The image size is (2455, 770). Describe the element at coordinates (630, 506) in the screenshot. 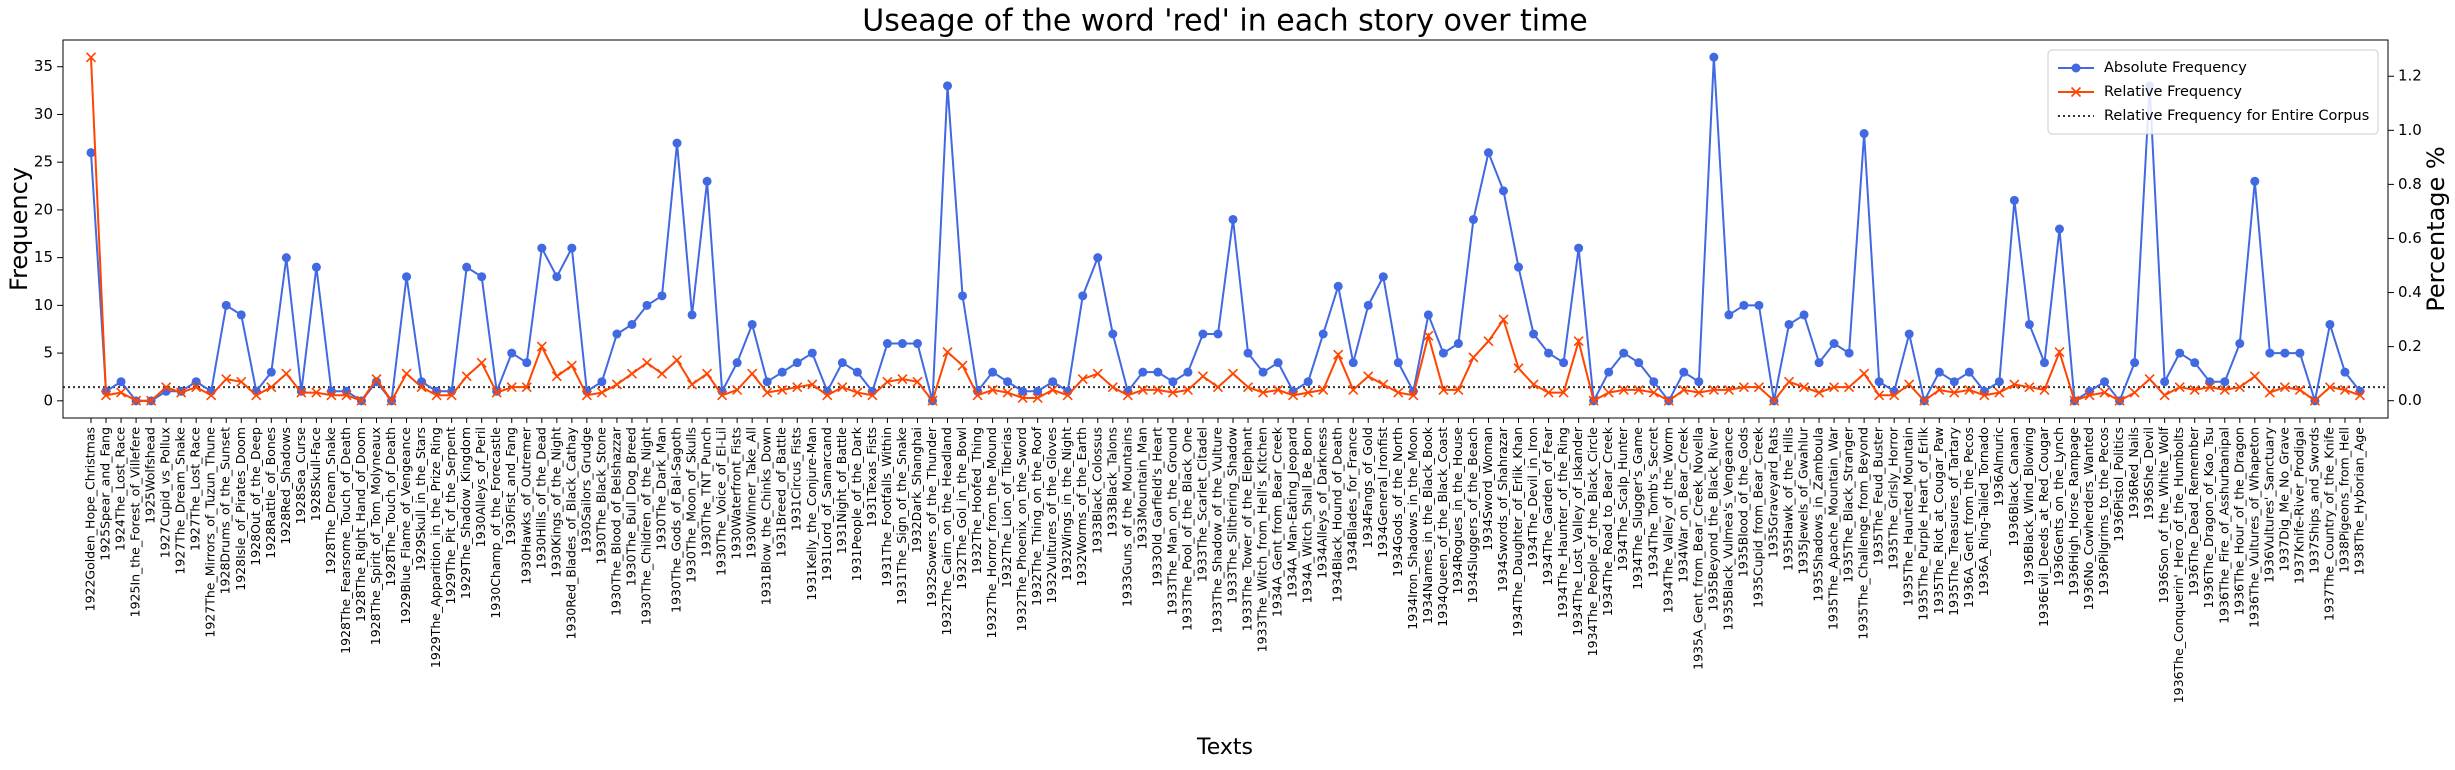

I see `x-tick-label: 1930The_Bull_Dog_Breed` at that location.